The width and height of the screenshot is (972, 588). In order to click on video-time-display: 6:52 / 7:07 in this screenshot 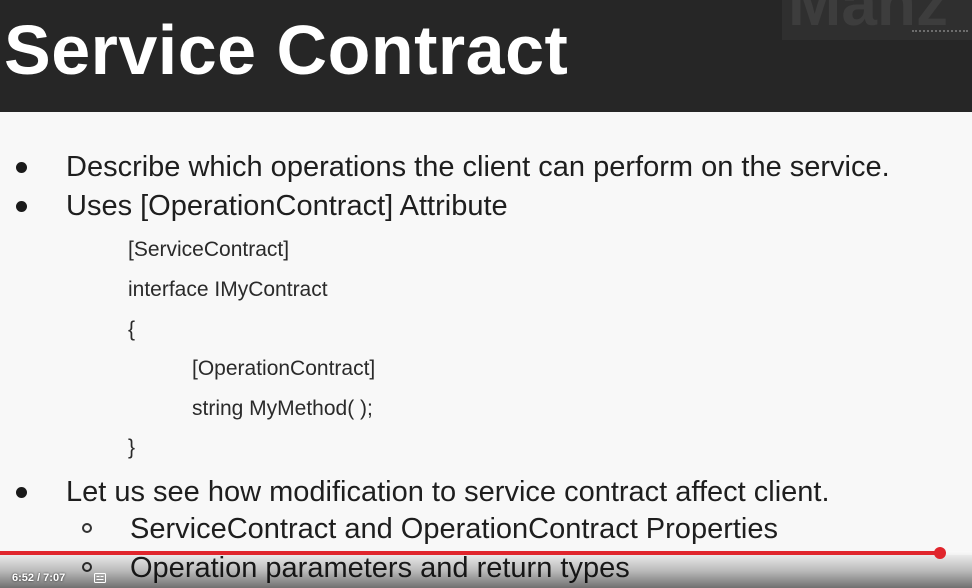, I will do `click(38, 578)`.